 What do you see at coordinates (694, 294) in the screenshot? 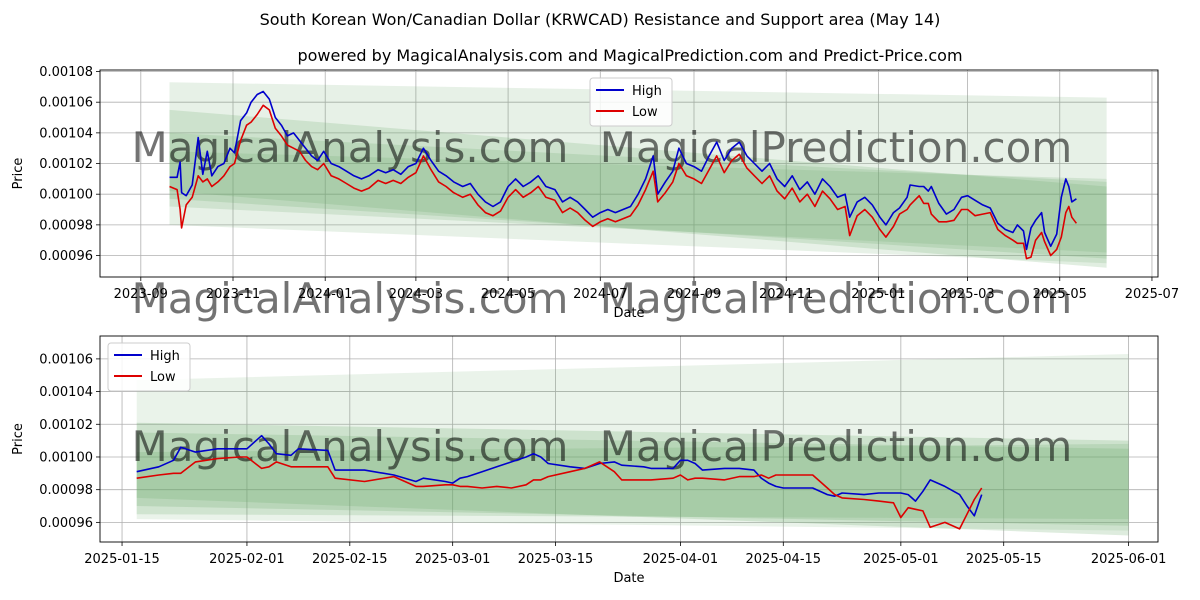
I see `x-tick-label: 2024-09` at bounding box center [694, 294].